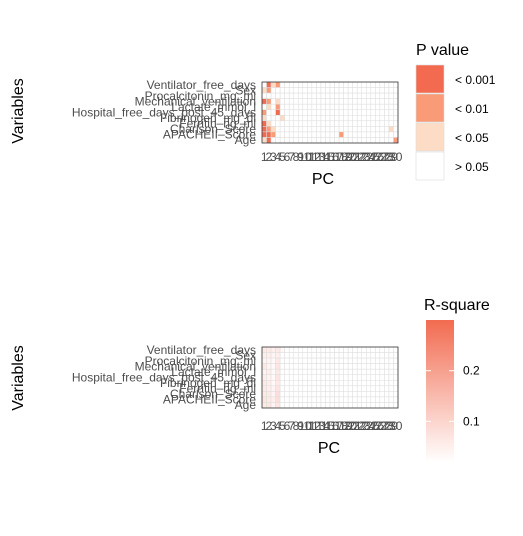 Image resolution: width=523 pixels, height=536 pixels. Describe the element at coordinates (268, 157) in the screenshot. I see `pvalue-x-tick-label: 2` at that location.